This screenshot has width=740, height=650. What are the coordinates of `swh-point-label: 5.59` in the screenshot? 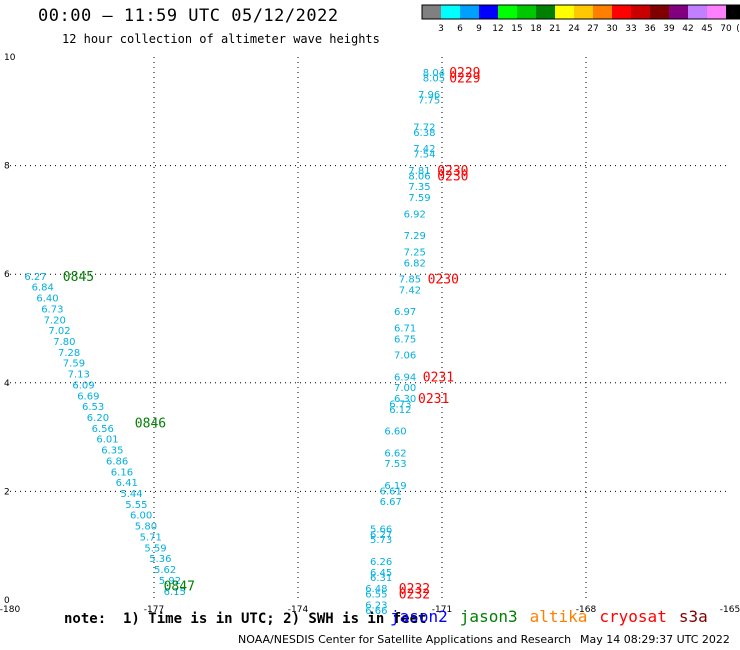 It's located at (155, 548).